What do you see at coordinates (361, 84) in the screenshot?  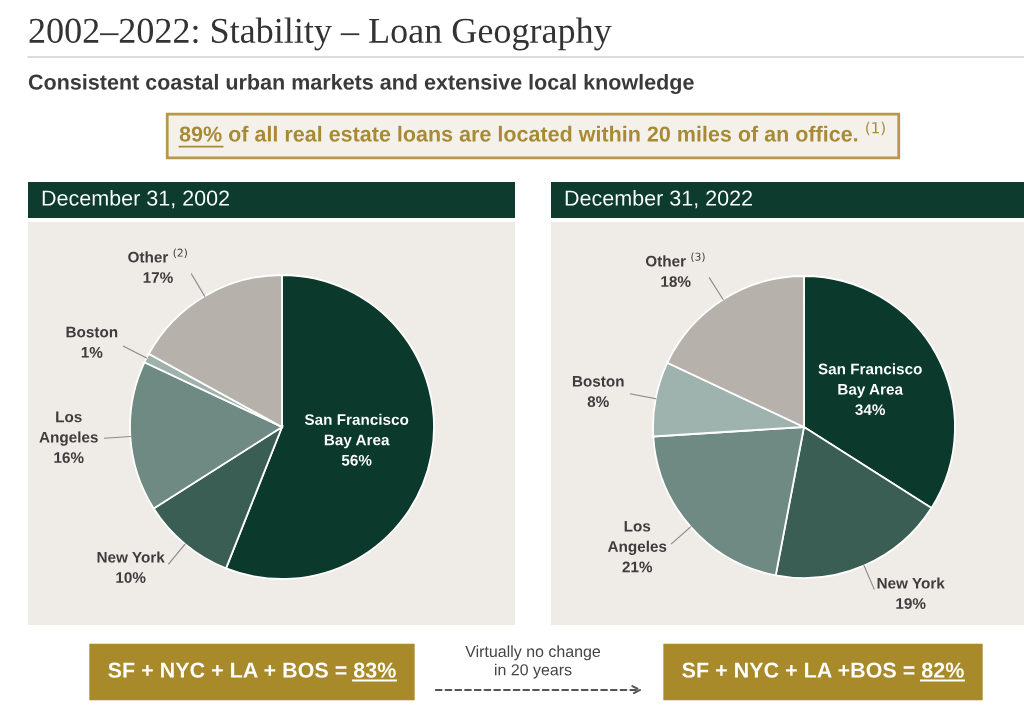 I see `text: Consistent coastal urban markets and extensive local knowledge` at bounding box center [361, 84].